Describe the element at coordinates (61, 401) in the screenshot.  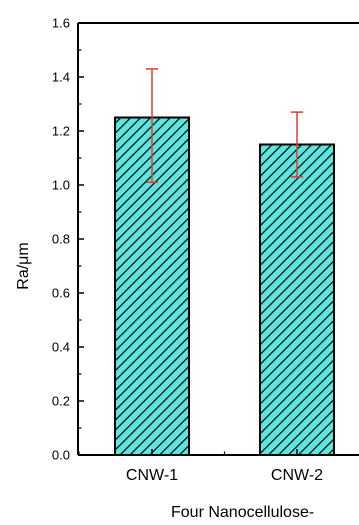
I see `y-tick-label: 0.2` at that location.